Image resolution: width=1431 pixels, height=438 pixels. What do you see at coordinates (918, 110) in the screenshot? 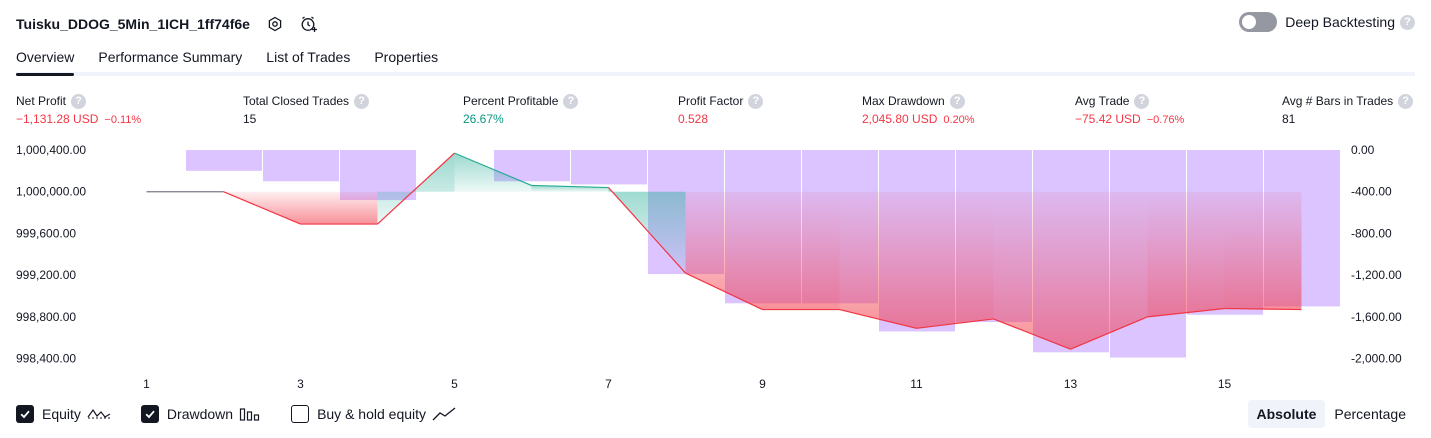
I see `metric-max-drawdown: Max Drawdown? 2,045.80 USD 0.20%` at bounding box center [918, 110].